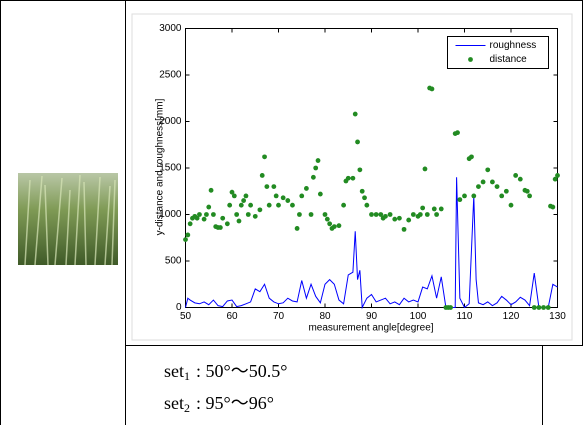 The image size is (583, 430). I want to click on legend-label: distance, so click(509, 59).